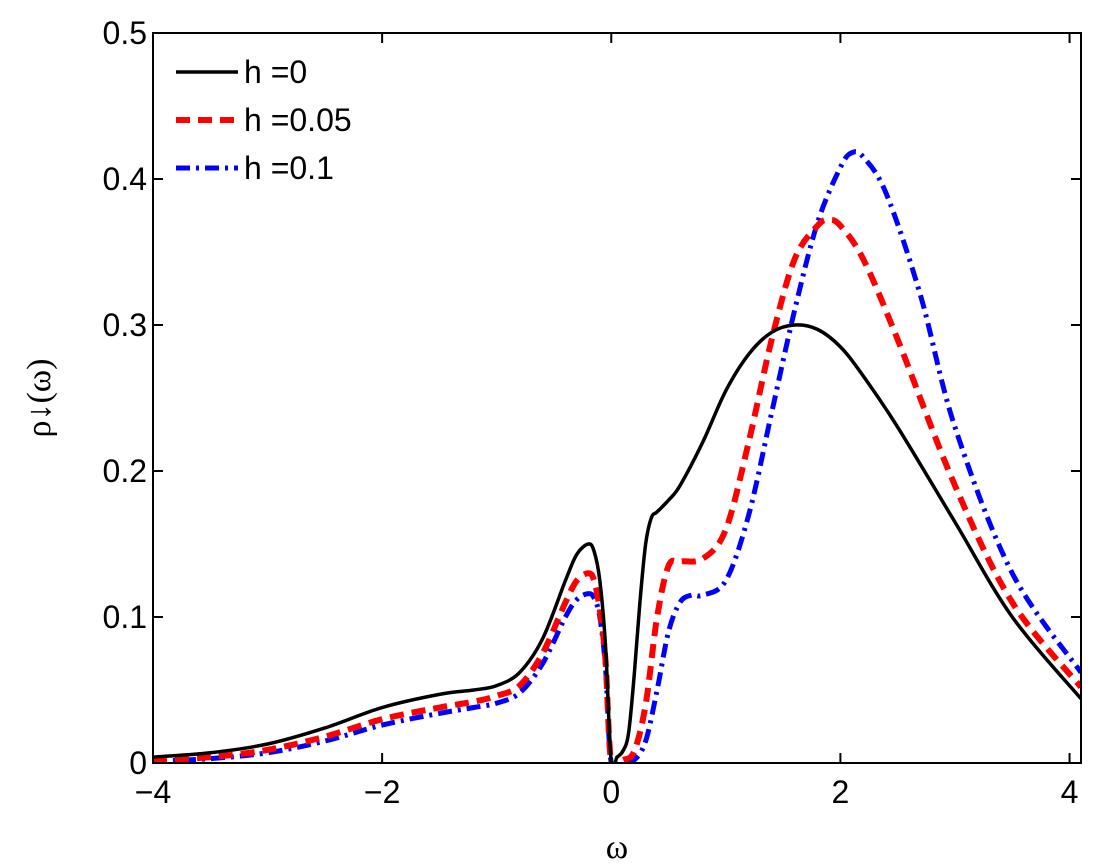 The width and height of the screenshot is (1096, 865). What do you see at coordinates (125, 471) in the screenshot?
I see `y-tick-label: 0.2` at bounding box center [125, 471].